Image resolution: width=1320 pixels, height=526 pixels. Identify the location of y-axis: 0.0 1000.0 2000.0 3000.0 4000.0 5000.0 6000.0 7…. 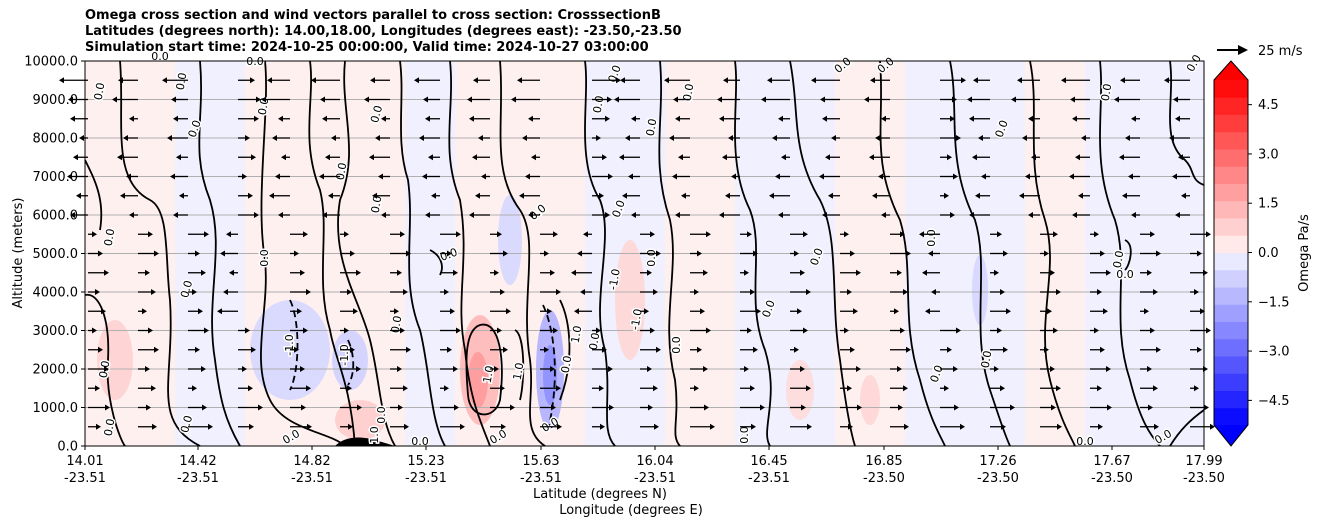
(54, 255).